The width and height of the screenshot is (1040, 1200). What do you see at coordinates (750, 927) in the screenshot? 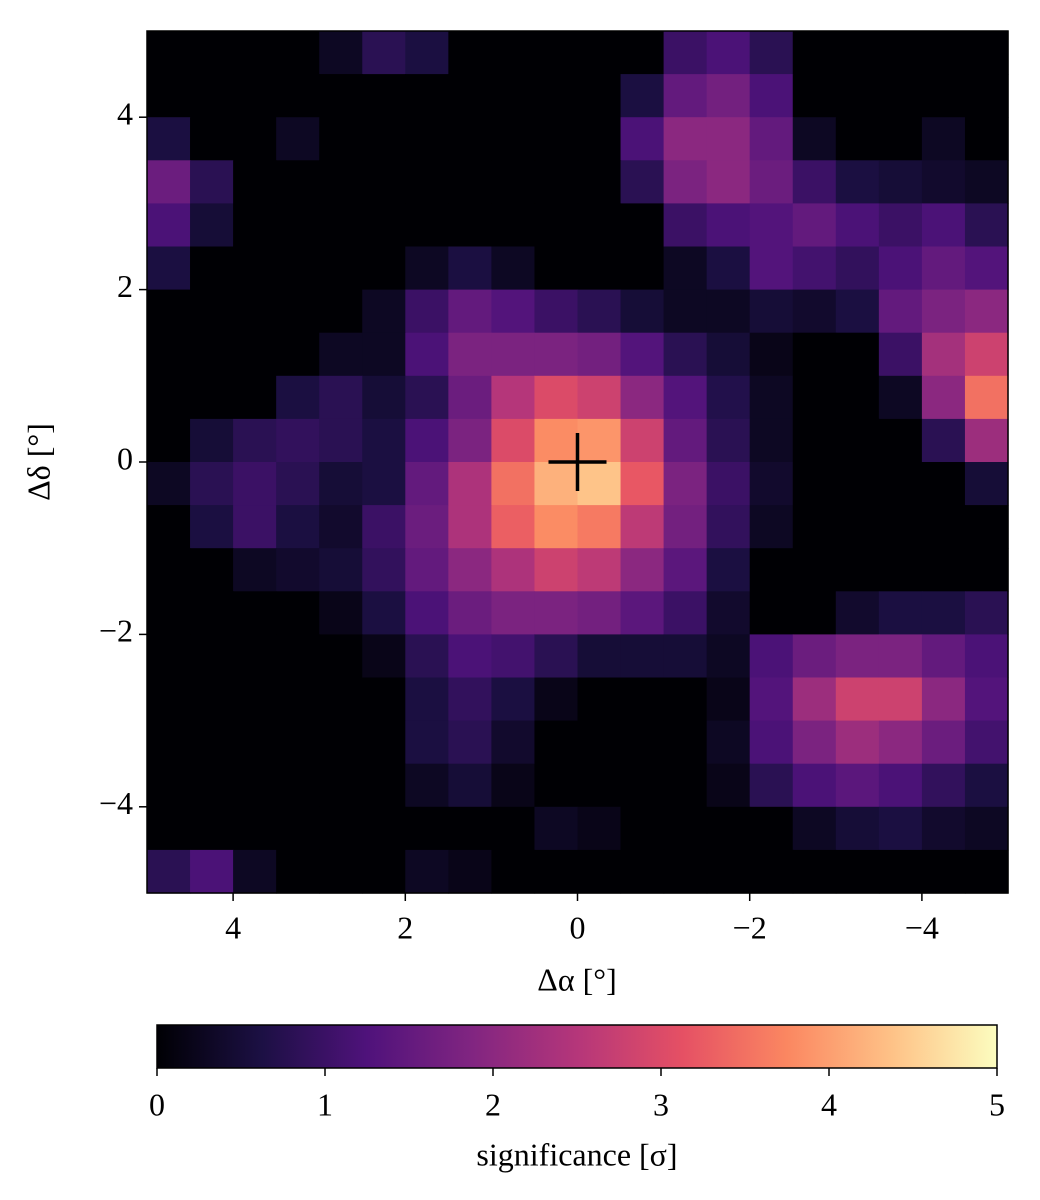
I see `x-tick-label: −2` at bounding box center [750, 927].